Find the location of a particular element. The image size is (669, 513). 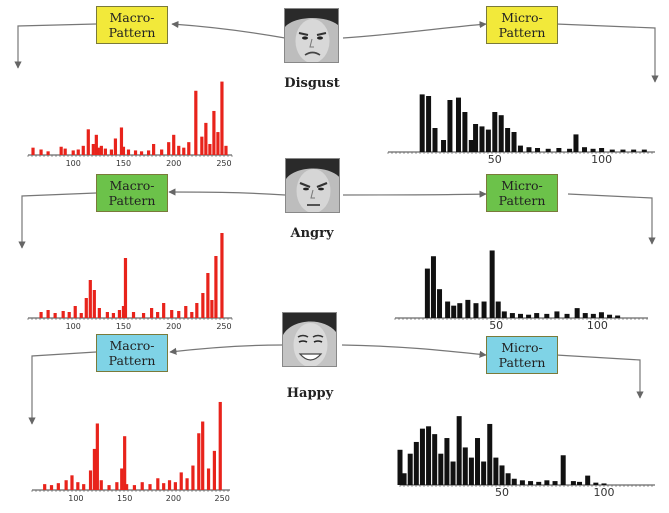

macro-pattern-box-angry: Macro- Pattern is located at coordinates (132, 193).